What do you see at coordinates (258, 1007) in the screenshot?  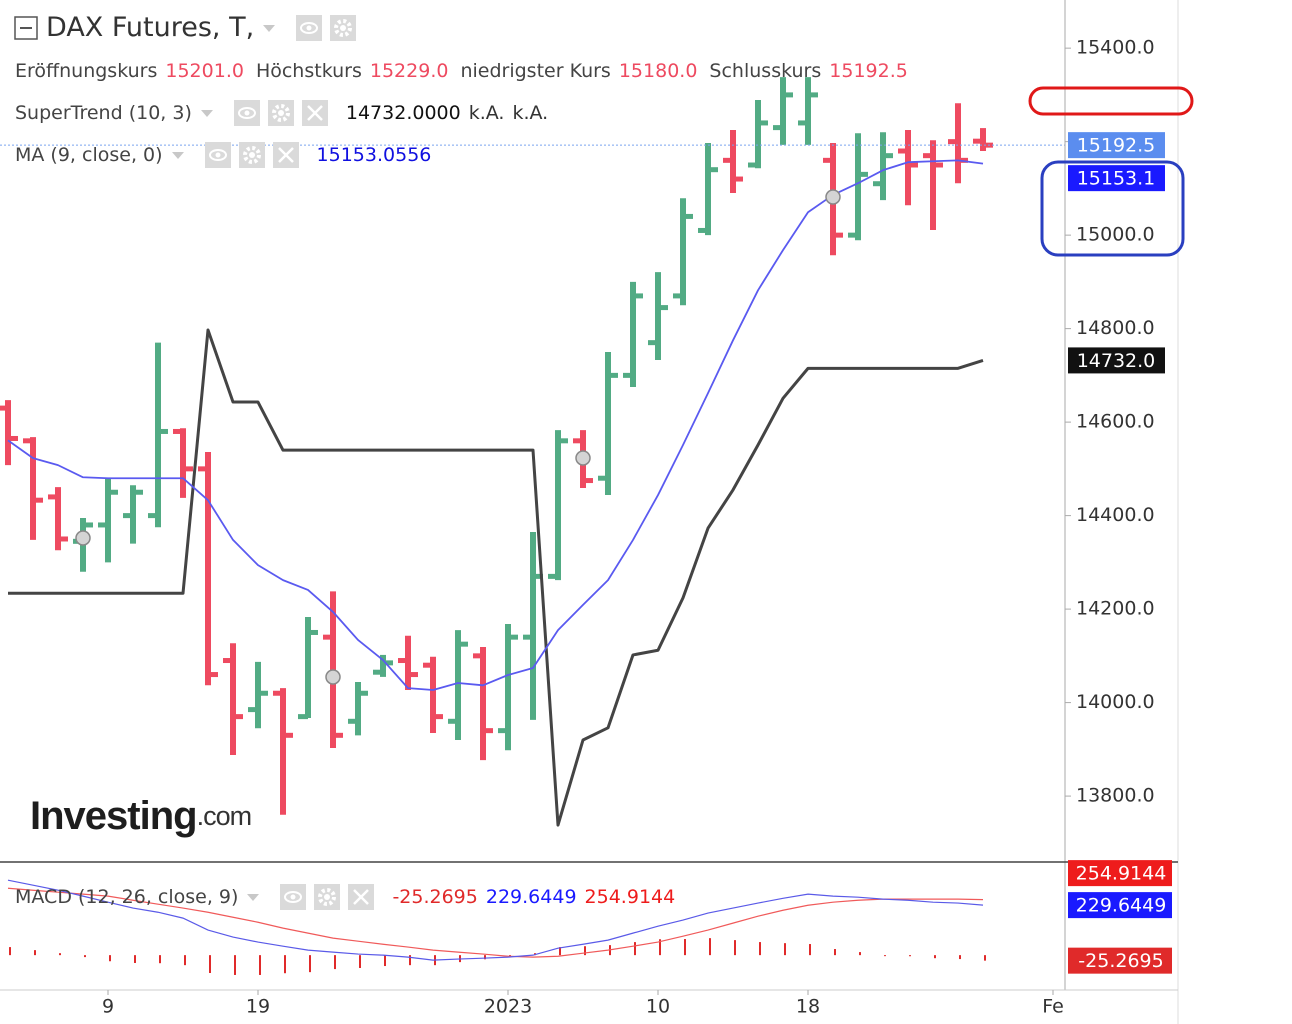 I see `x-tick-label: 19` at bounding box center [258, 1007].